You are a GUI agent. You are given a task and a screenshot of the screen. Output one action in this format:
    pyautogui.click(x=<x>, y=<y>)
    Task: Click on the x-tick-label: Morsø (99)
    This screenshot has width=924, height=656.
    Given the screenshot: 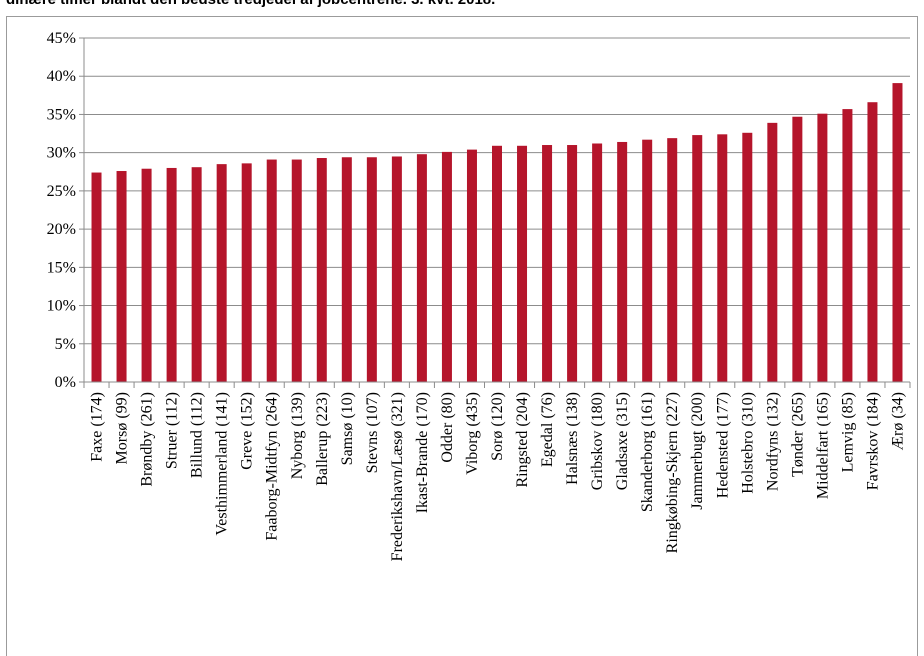 What is the action you would take?
    pyautogui.click(x=122, y=428)
    